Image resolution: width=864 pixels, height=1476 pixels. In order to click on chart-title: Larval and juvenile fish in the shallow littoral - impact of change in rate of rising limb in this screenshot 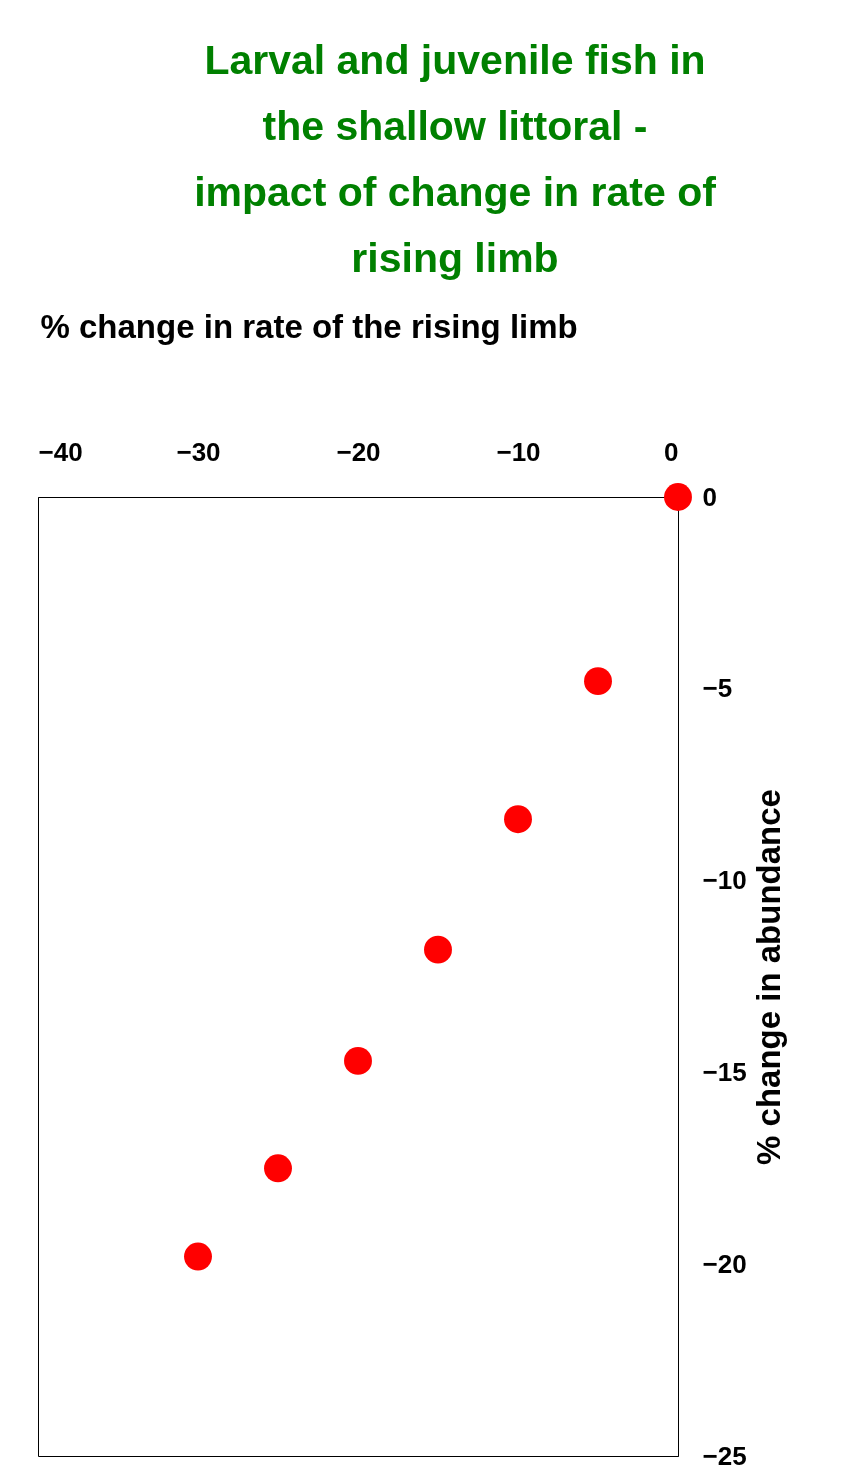, I will do `click(455, 159)`.